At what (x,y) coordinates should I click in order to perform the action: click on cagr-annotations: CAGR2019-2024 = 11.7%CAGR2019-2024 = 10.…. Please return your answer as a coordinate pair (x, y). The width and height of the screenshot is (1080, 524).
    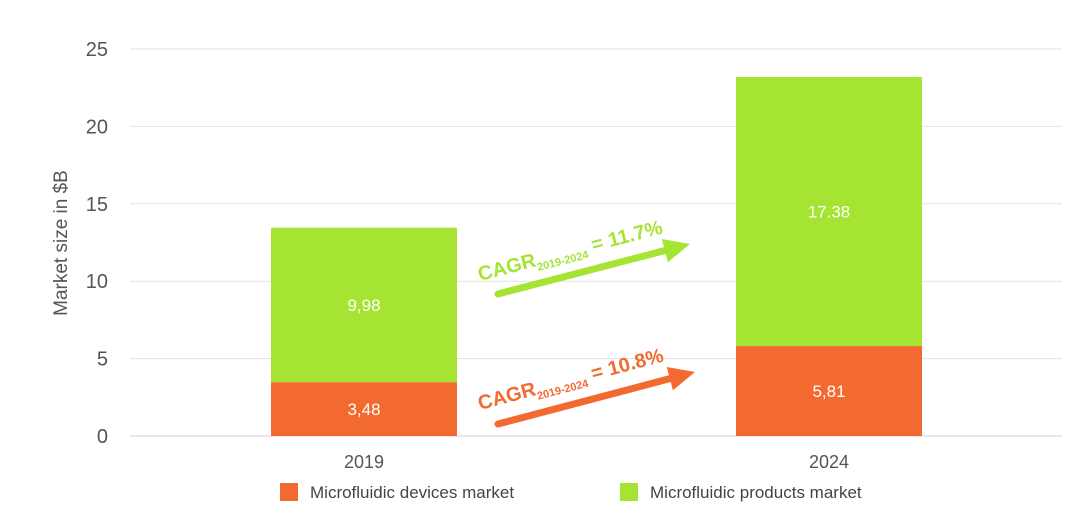
    Looking at the image, I should click on (585, 322).